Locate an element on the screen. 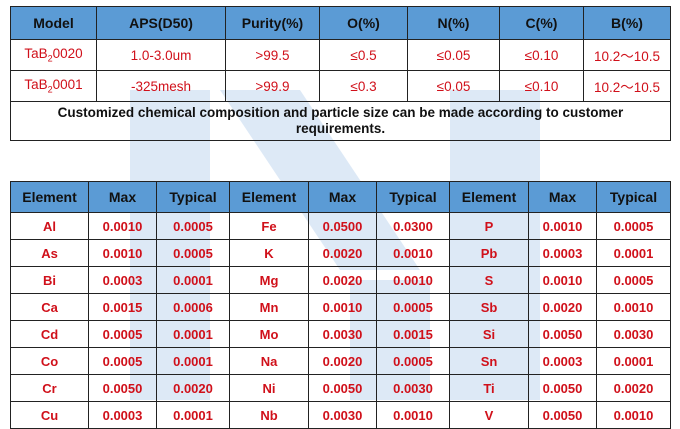 Image resolution: width=680 pixels, height=429 pixels. cell-typical: 0.0006 is located at coordinates (193, 307).